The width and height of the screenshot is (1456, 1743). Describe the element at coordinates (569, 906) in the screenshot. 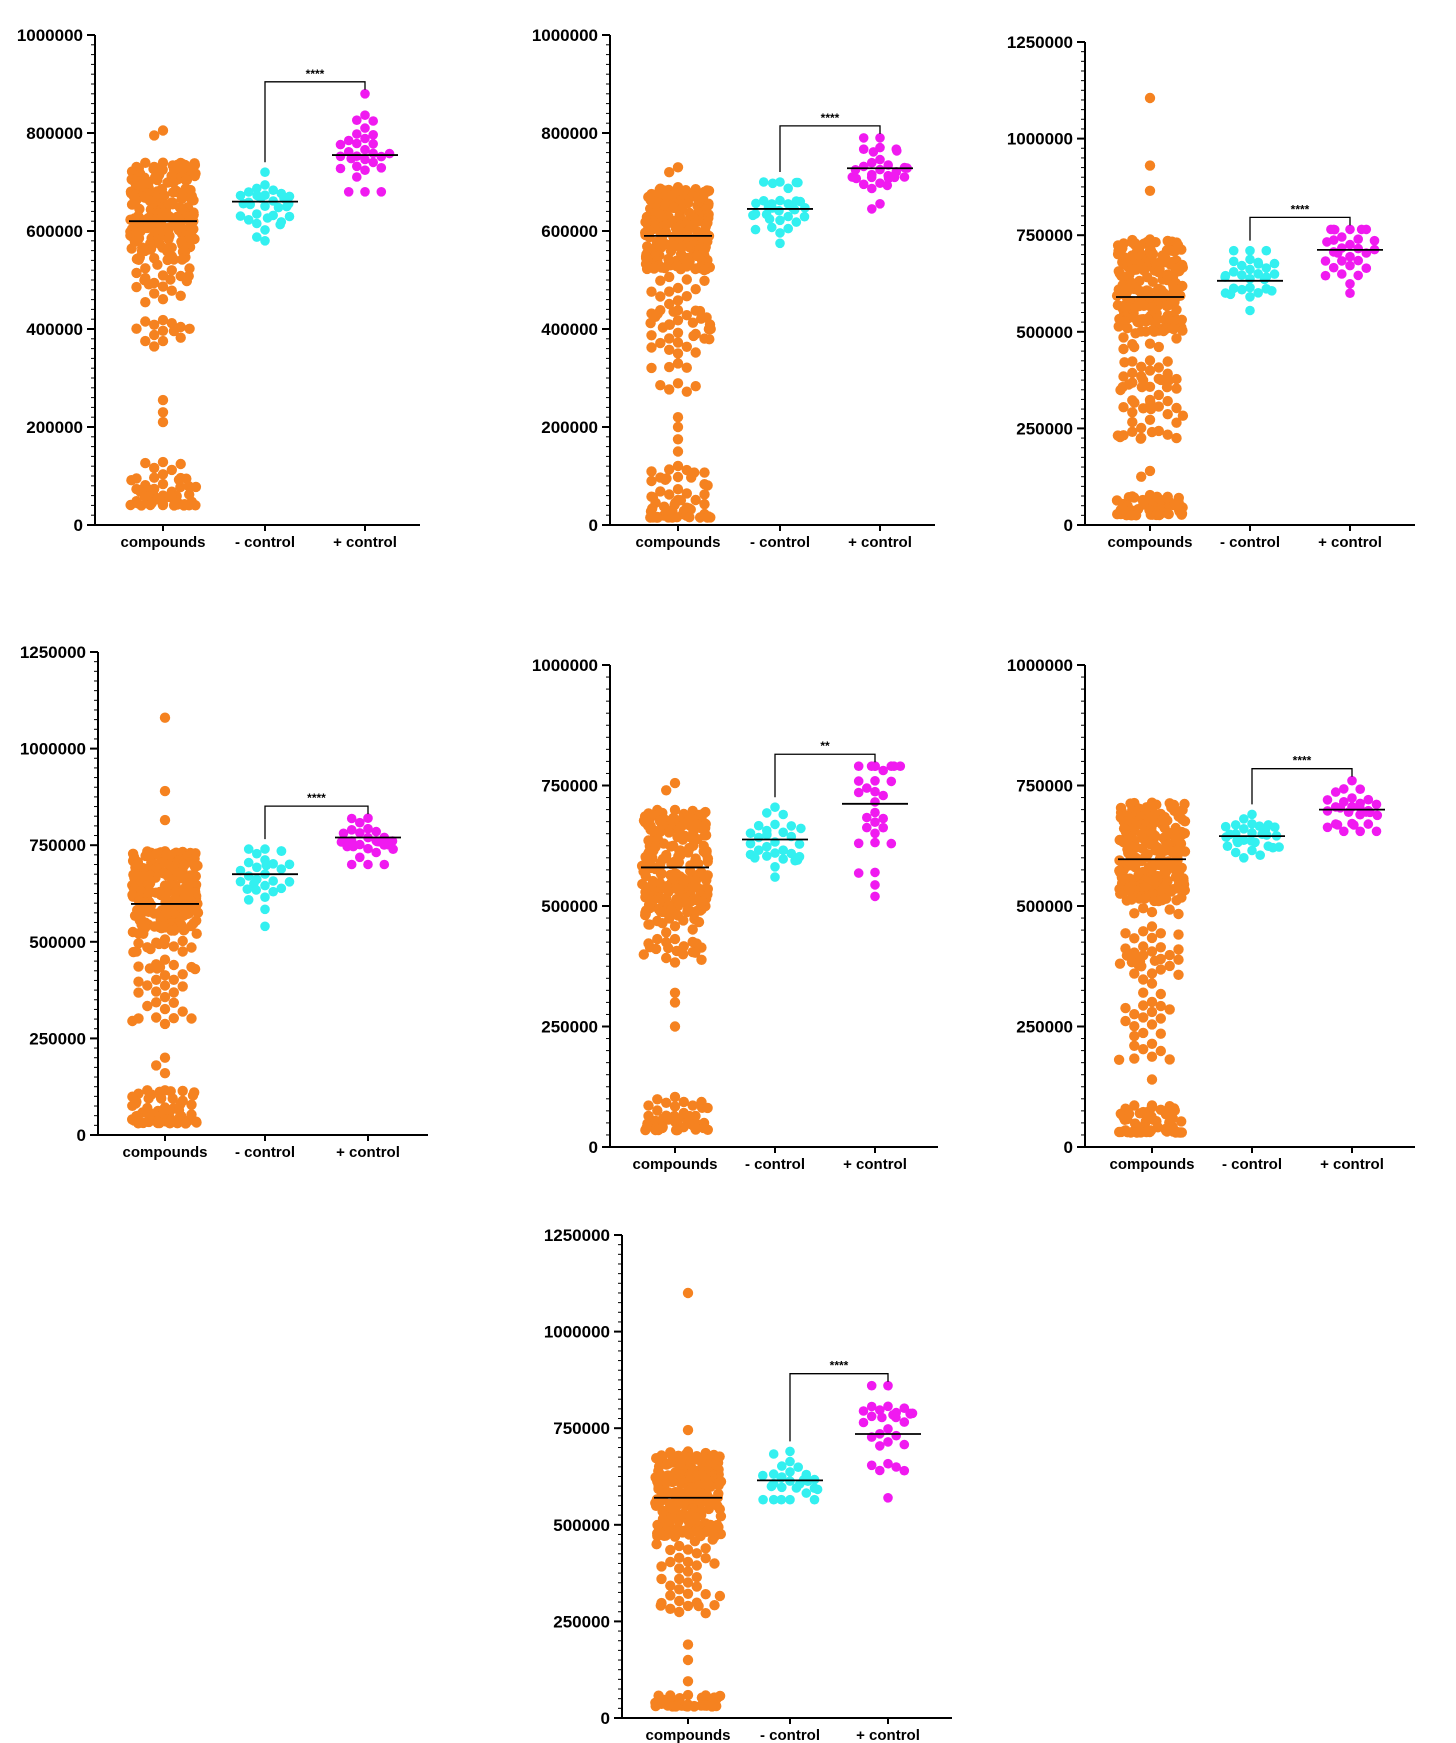

I see `y-tick-label: 500000` at that location.